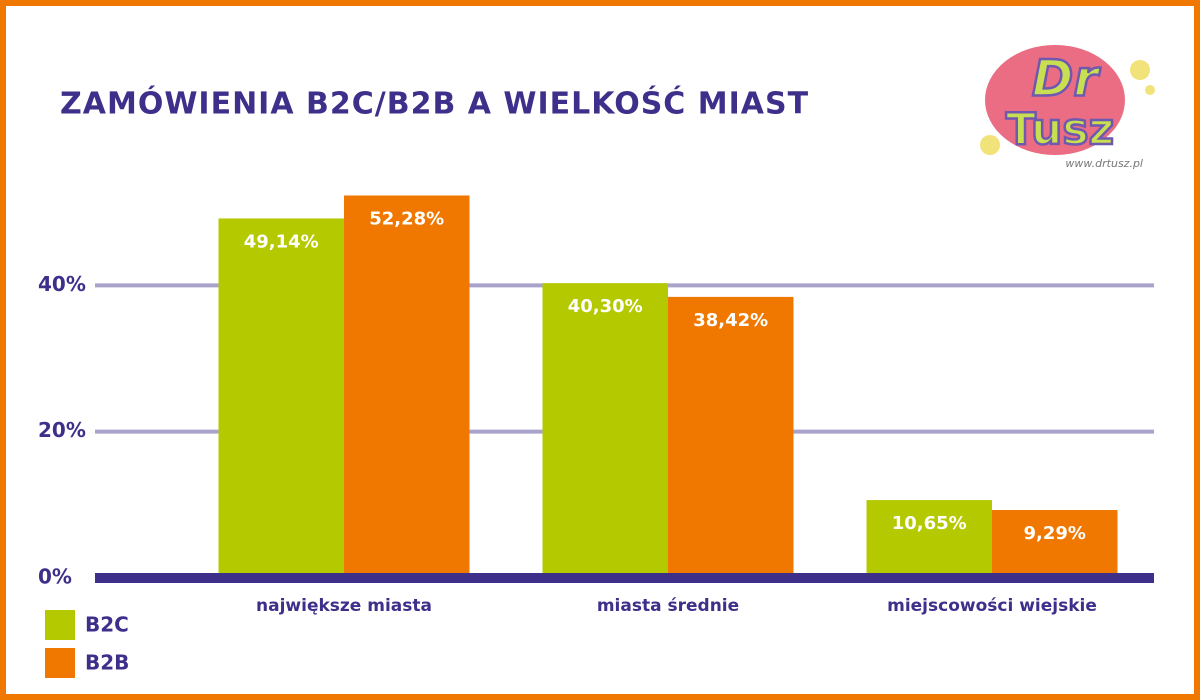 Image resolution: width=1200 pixels, height=700 pixels. I want to click on legend-label: B2C, so click(107, 625).